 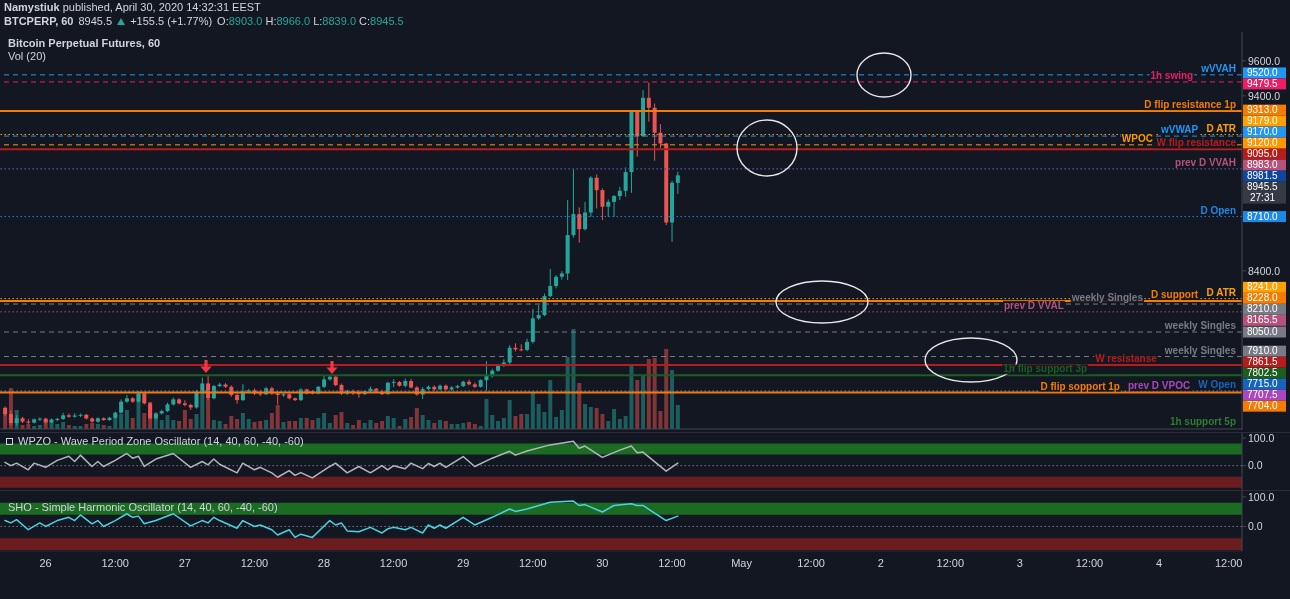 I want to click on x-tick-label: 27, so click(x=184, y=562).